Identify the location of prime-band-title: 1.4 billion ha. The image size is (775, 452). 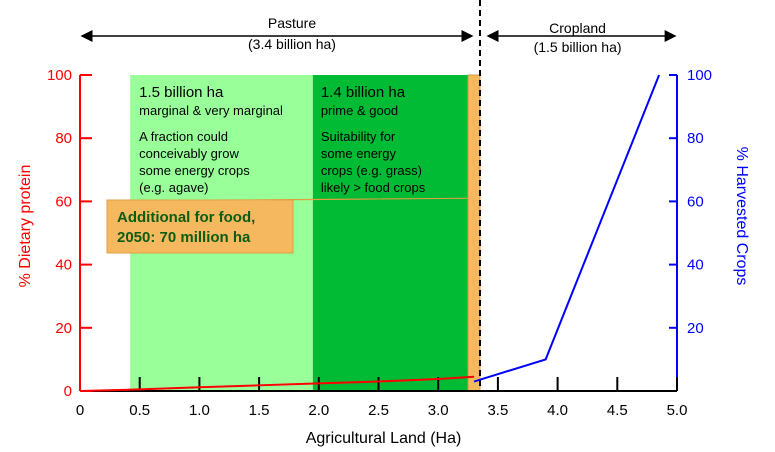
(363, 92).